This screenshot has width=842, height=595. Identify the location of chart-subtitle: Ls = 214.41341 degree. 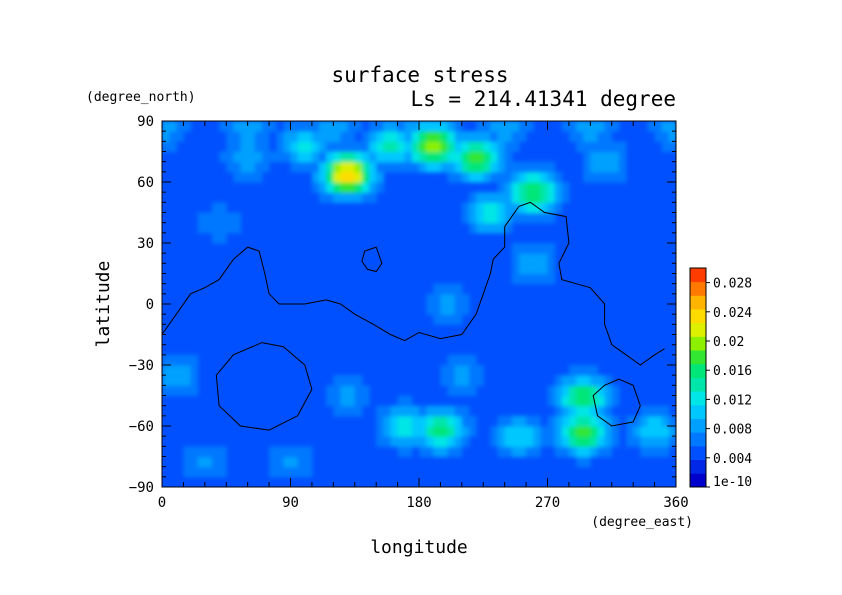
(543, 99).